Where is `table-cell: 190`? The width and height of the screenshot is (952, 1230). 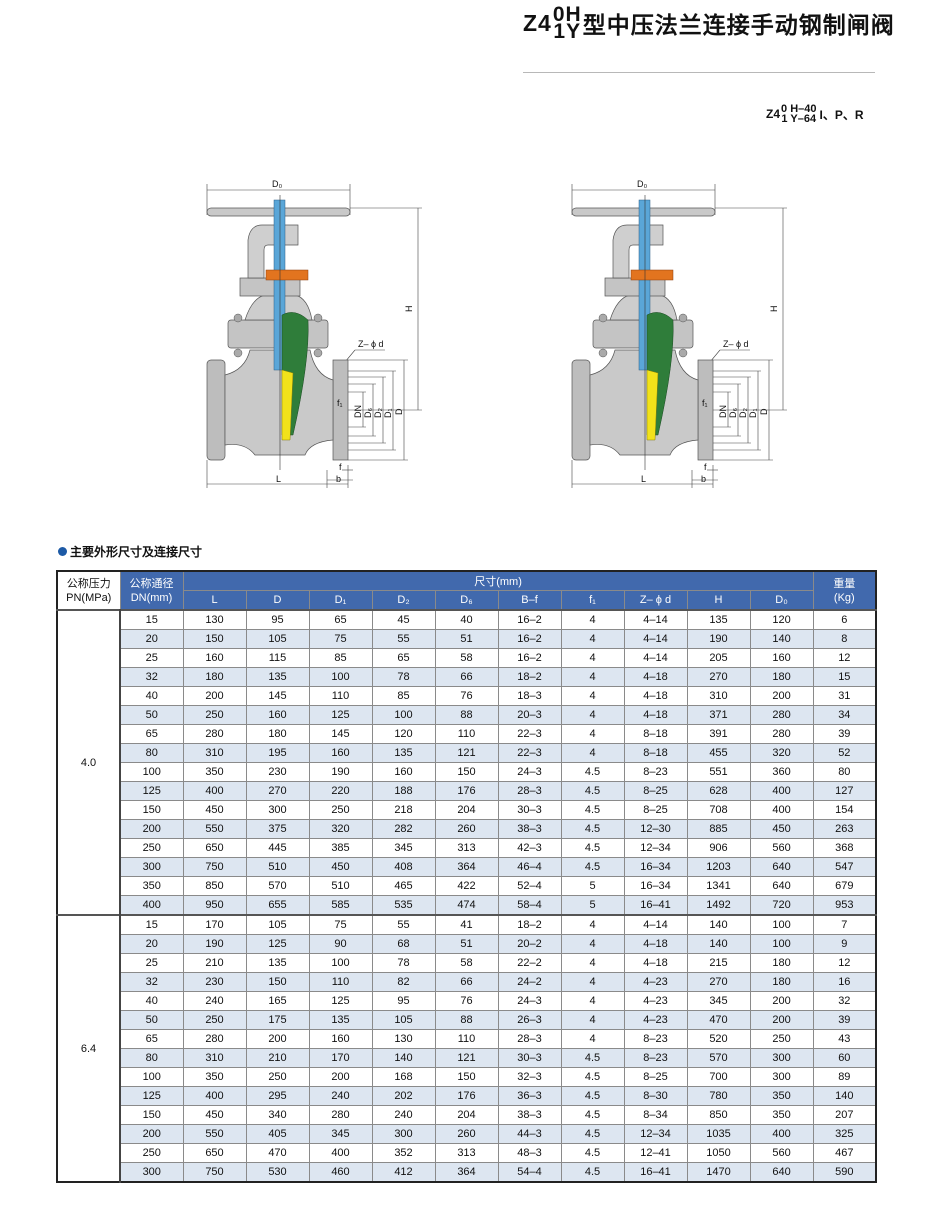
table-cell: 190 is located at coordinates (214, 944).